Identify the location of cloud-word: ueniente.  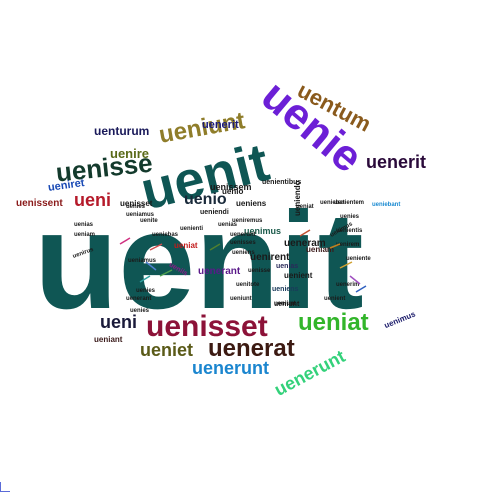
(358, 259).